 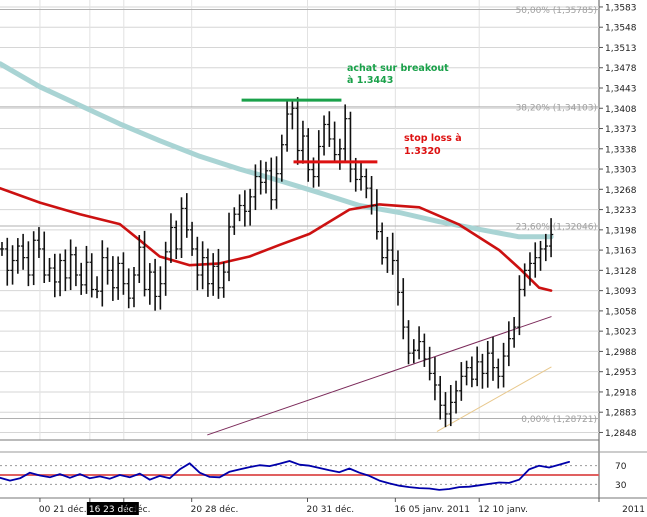 What do you see at coordinates (556, 228) in the screenshot?
I see `fibonacci-level-label: 23,60% (1,32046)` at bounding box center [556, 228].